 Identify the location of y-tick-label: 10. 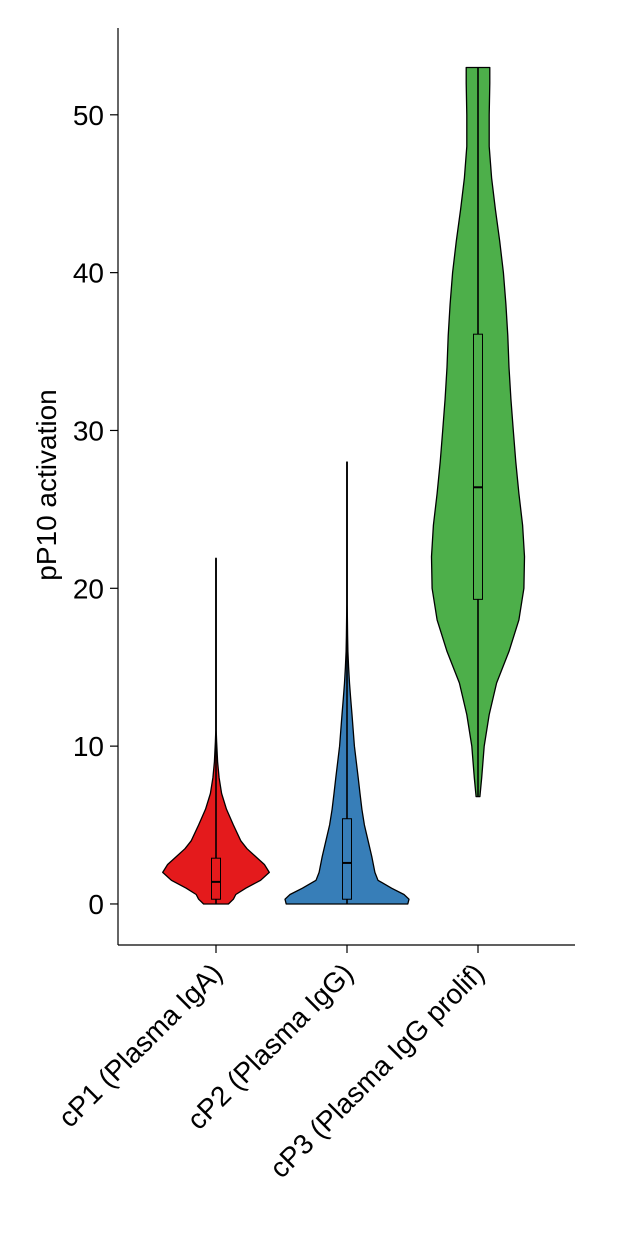
(88, 746).